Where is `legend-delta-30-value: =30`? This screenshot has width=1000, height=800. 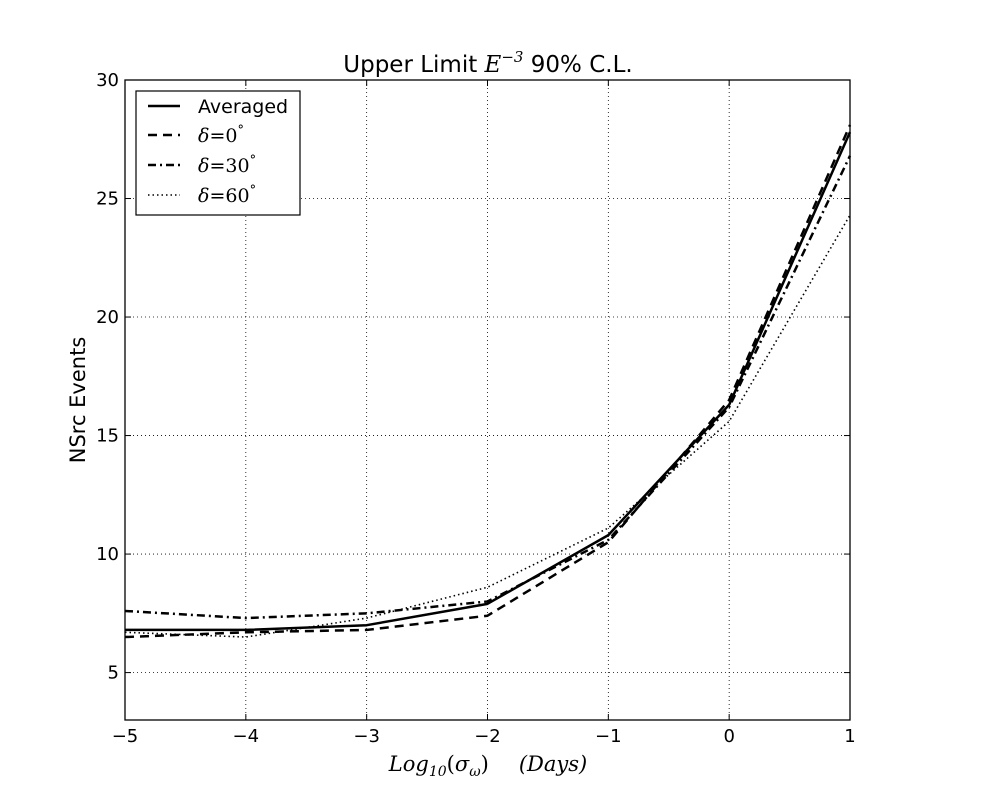 legend-delta-30-value: =30 is located at coordinates (229, 166).